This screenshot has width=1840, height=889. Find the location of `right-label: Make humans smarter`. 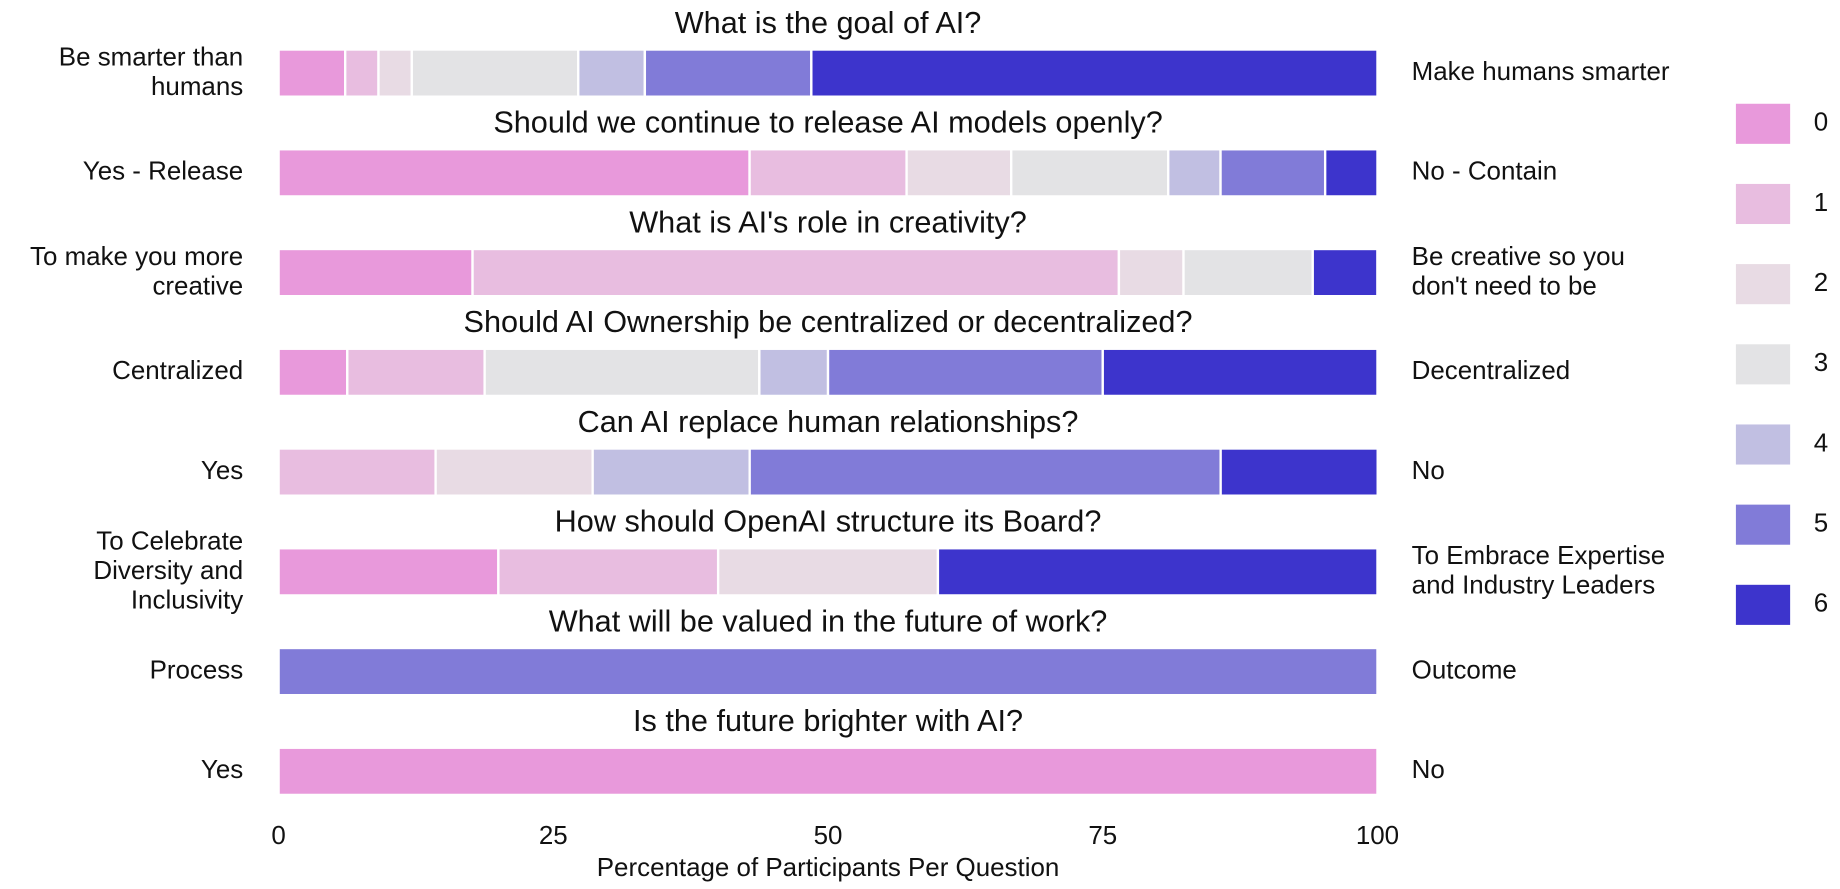

right-label: Make humans smarter is located at coordinates (1541, 72).